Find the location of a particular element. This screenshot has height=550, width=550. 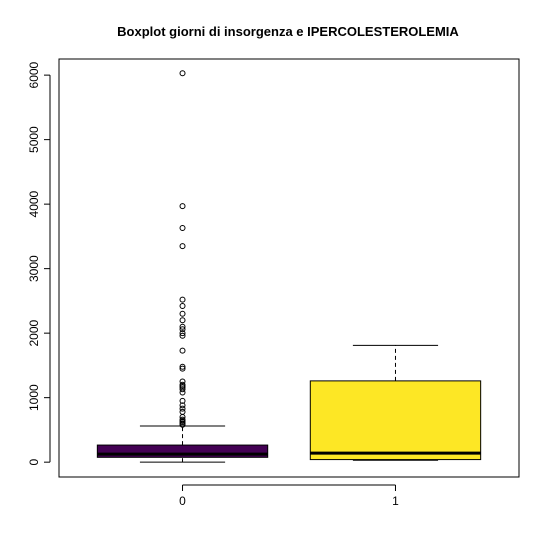

y-tick-label-3000: 3000 is located at coordinates (34, 268).